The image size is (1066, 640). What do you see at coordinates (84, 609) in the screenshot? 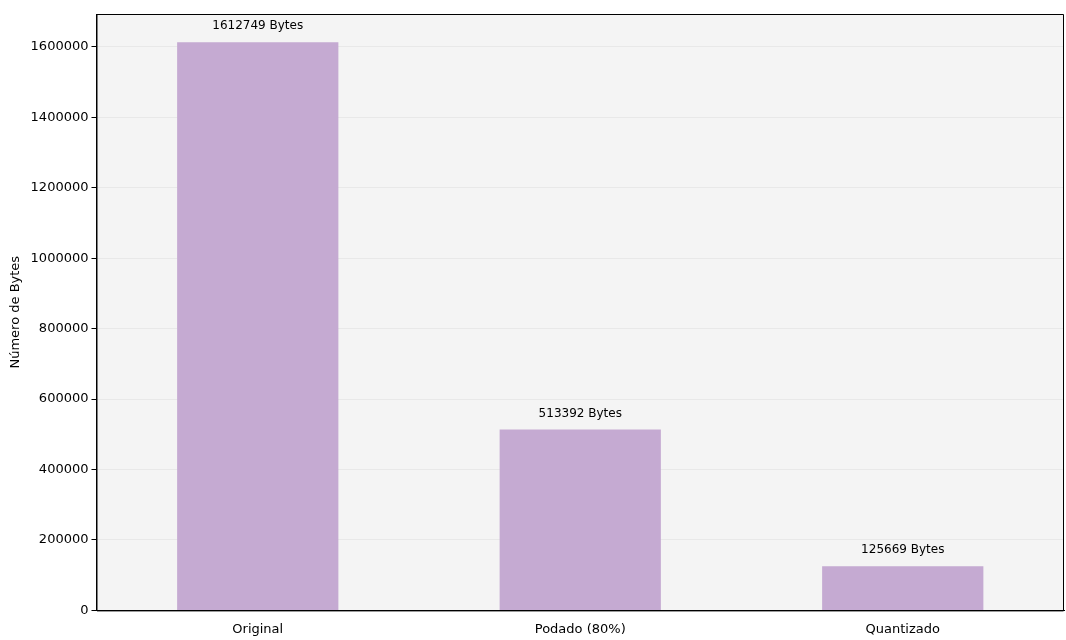
I see `y-tick-label: 0` at bounding box center [84, 609].